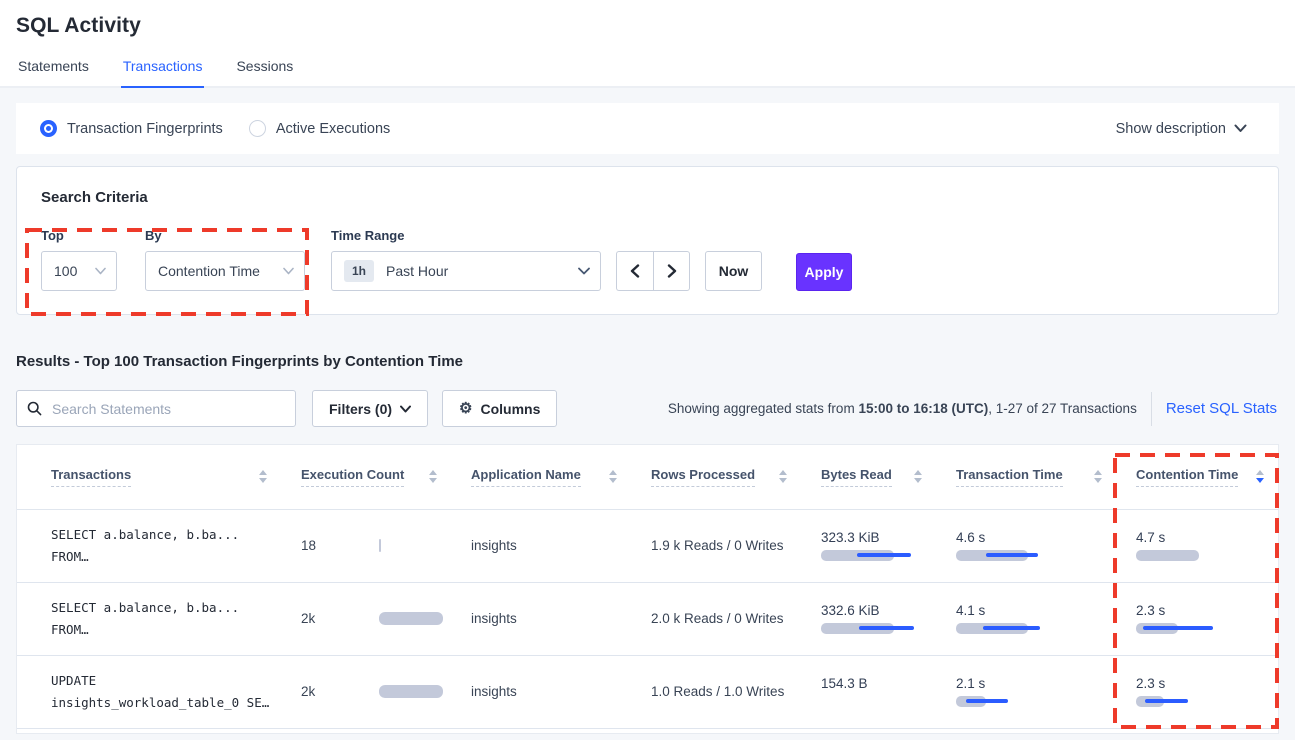 This screenshot has width=1295, height=740. What do you see at coordinates (78, 25) in the screenshot?
I see `page-title: SQL Activity` at bounding box center [78, 25].